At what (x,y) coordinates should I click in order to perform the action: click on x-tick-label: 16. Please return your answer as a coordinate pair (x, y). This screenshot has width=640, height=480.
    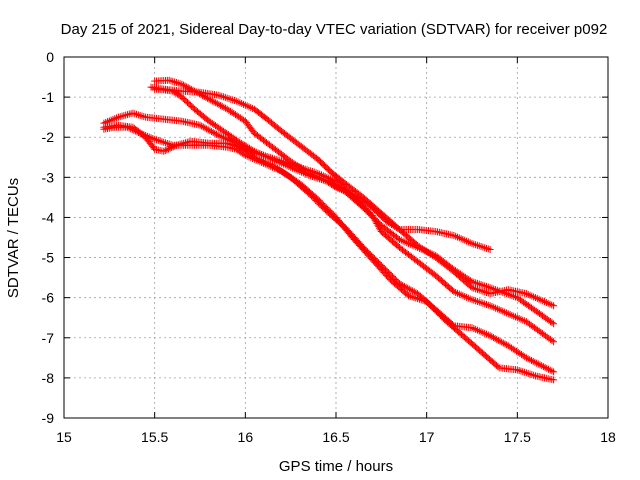
    Looking at the image, I should click on (246, 437).